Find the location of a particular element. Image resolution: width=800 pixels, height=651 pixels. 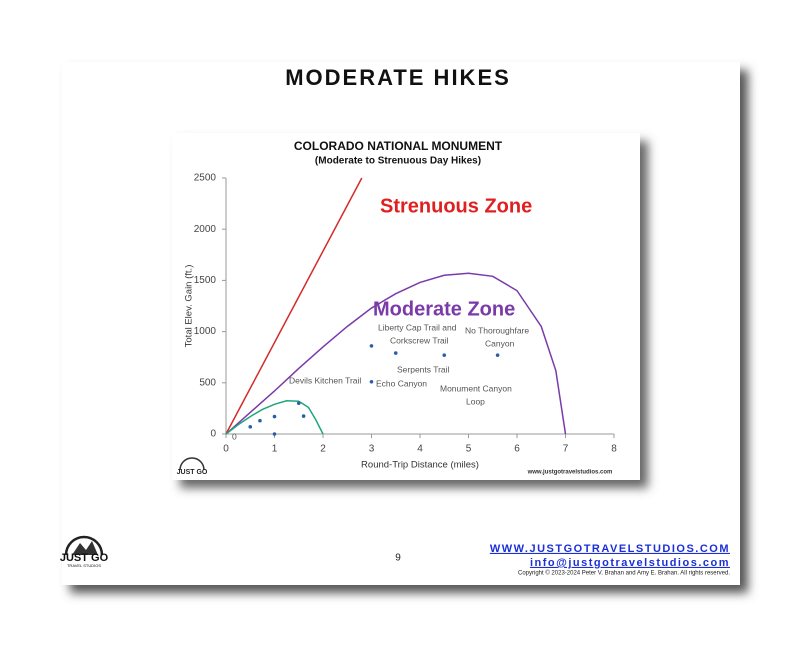

y-tick-label: 1000 is located at coordinates (205, 331).